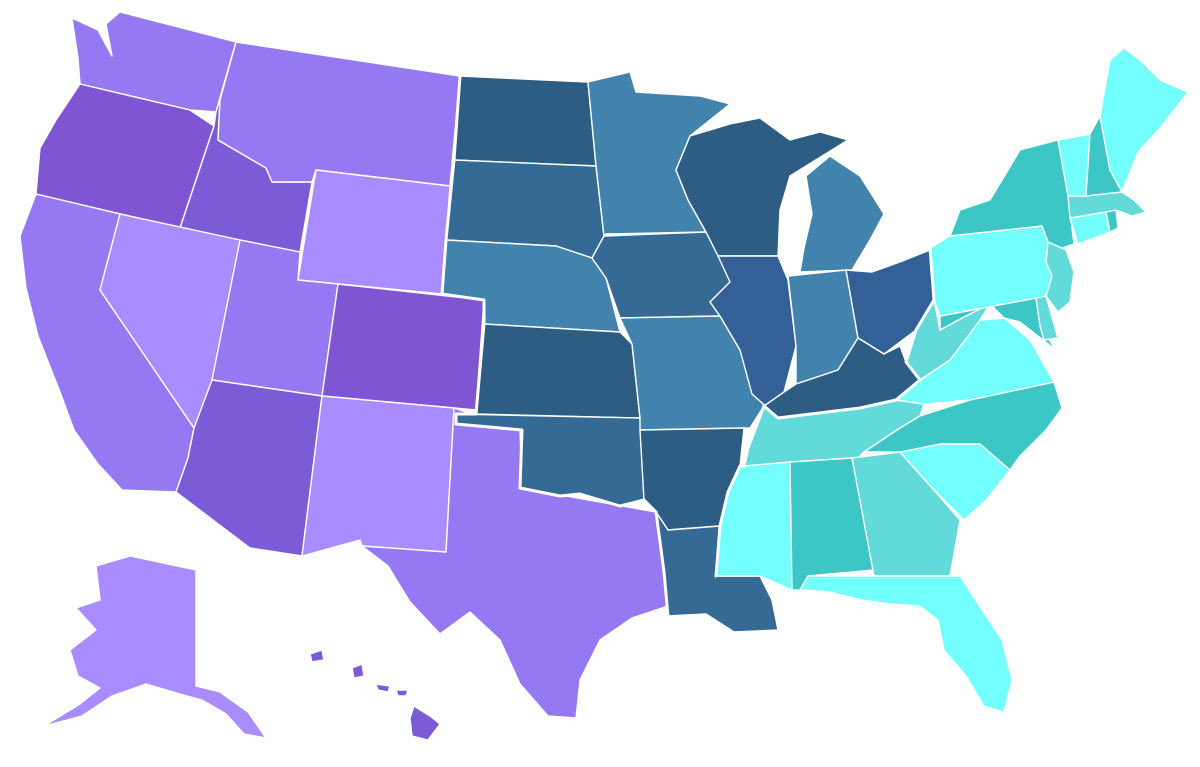  I want to click on state-ak, so click(155, 647).